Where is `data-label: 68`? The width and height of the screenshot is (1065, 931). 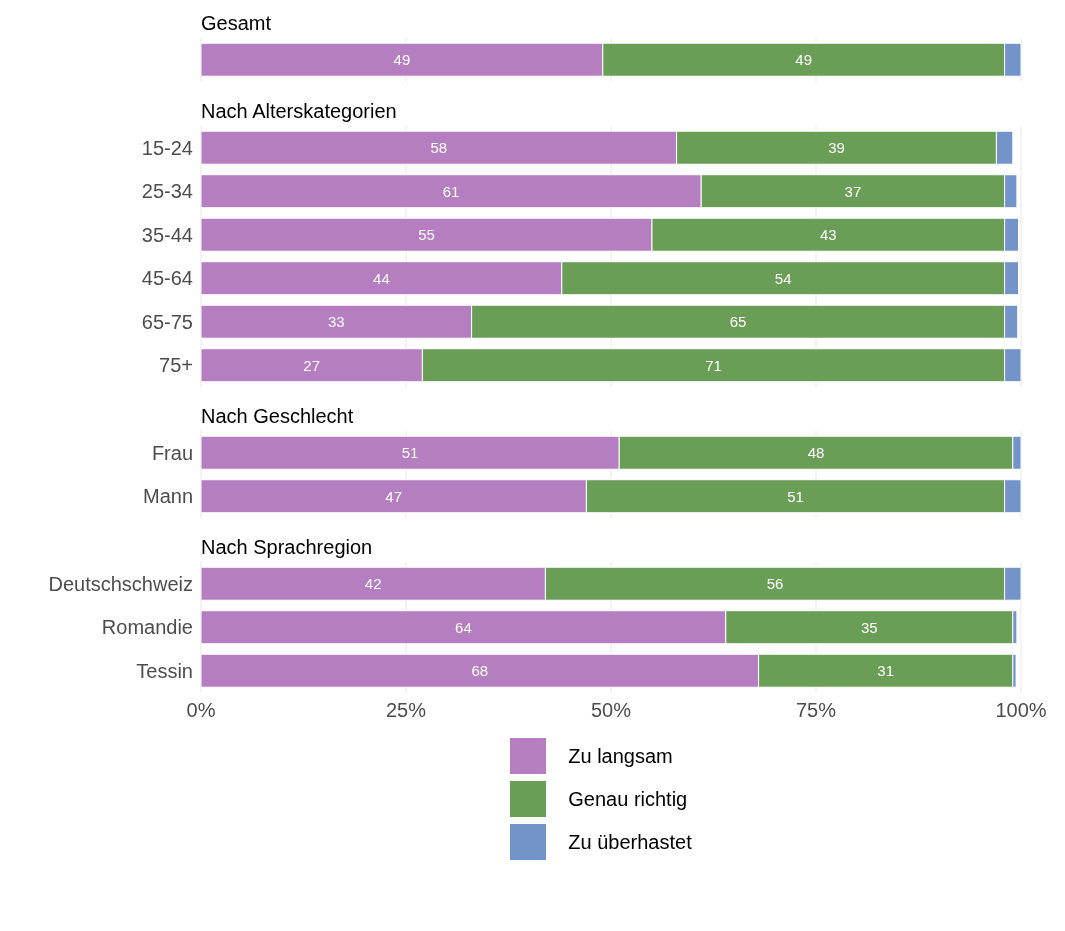 data-label: 68 is located at coordinates (480, 670).